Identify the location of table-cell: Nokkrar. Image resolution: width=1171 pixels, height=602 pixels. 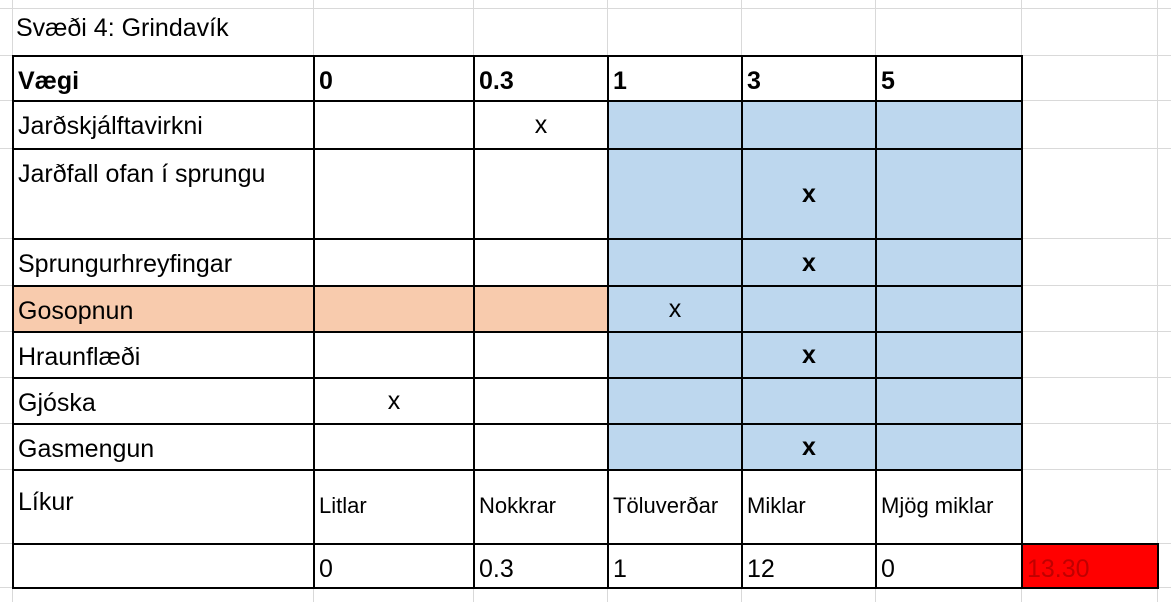
(541, 507).